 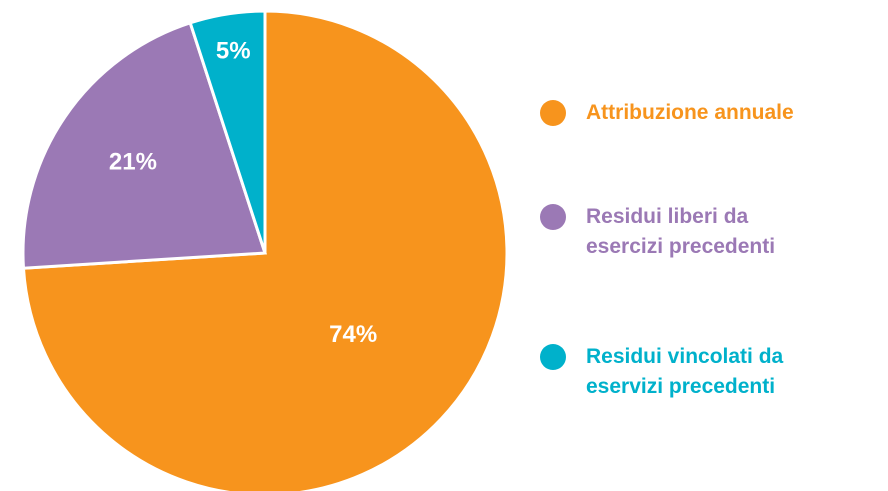 What do you see at coordinates (233, 51) in the screenshot?
I see `data-label: 5%` at bounding box center [233, 51].